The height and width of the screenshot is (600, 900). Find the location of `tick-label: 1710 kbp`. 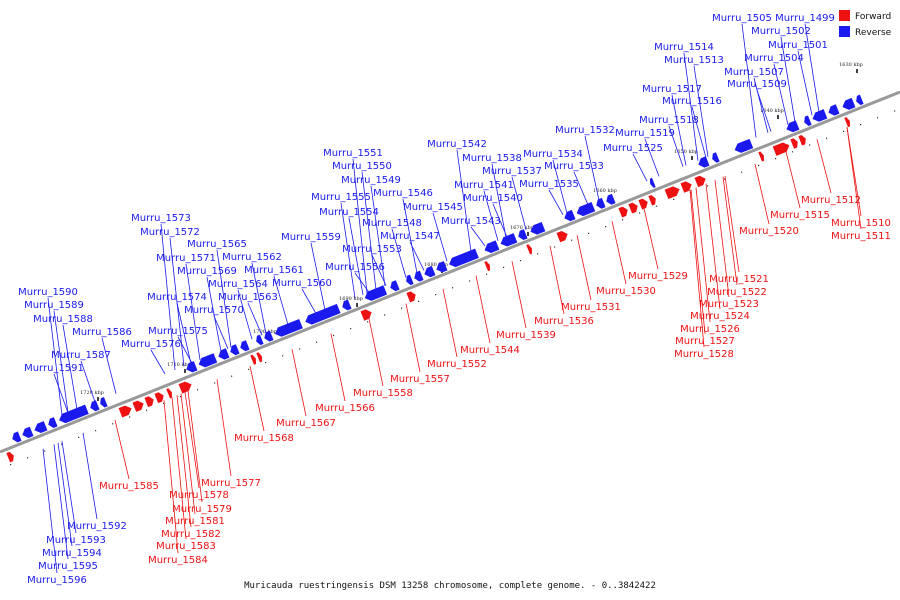

tick-label: 1710 kbp is located at coordinates (179, 365).